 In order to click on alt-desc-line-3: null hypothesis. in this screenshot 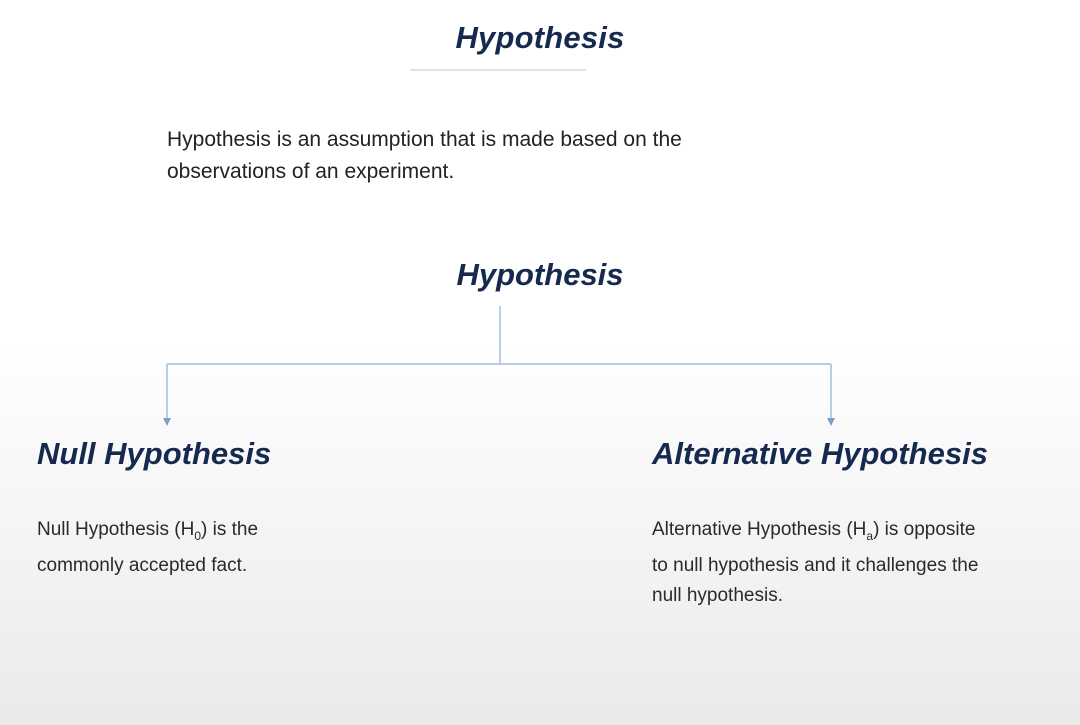, I will do `click(717, 595)`.